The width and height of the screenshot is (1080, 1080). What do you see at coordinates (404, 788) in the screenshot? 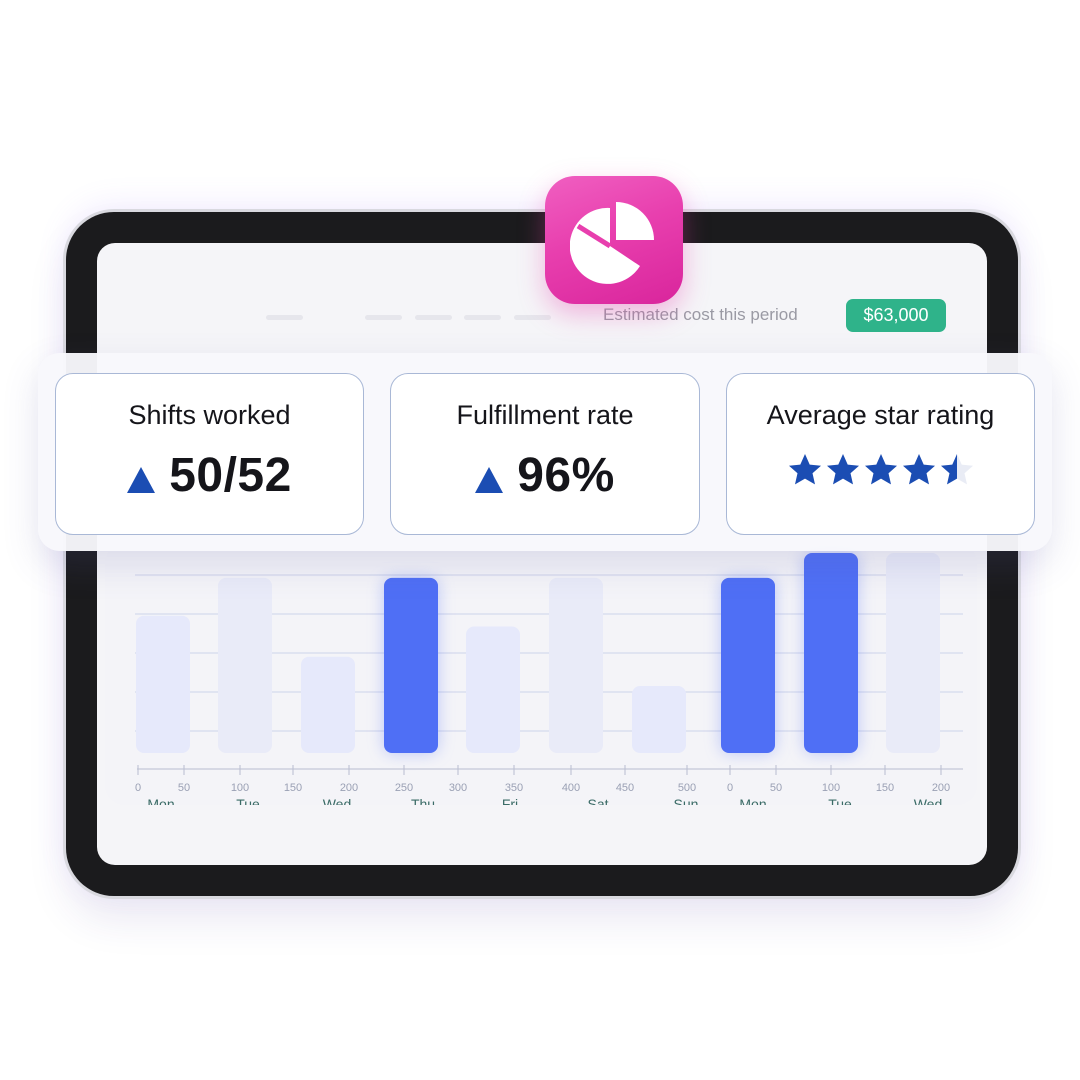
I see `x-tick-label: 250` at bounding box center [404, 788].